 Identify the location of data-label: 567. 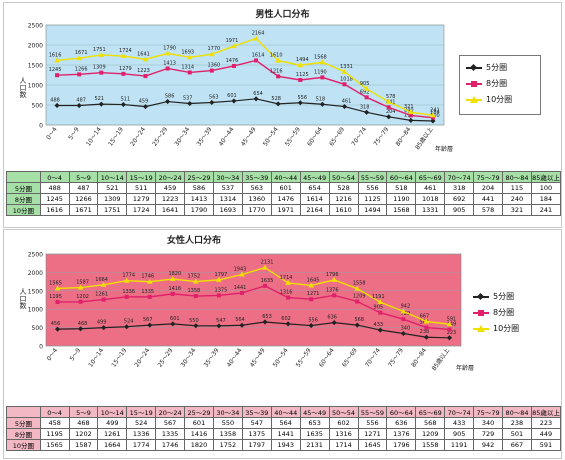
(148, 320).